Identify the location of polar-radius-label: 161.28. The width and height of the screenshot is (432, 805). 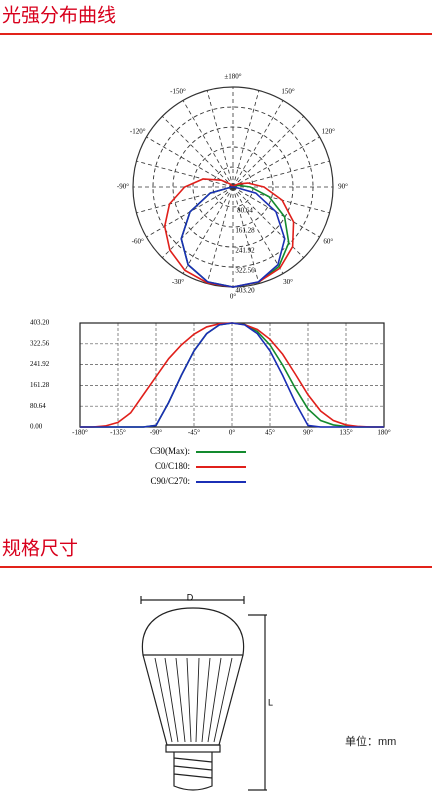
(245, 231).